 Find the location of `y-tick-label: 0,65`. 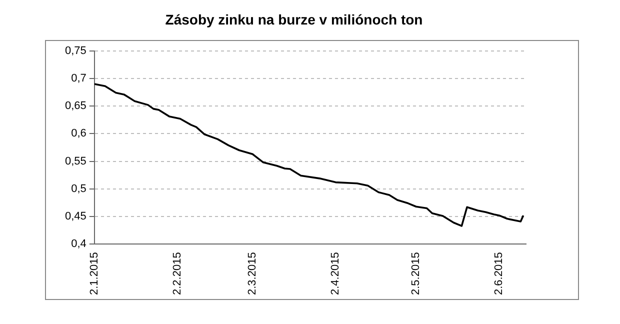

y-tick-label: 0,65 is located at coordinates (75, 106).